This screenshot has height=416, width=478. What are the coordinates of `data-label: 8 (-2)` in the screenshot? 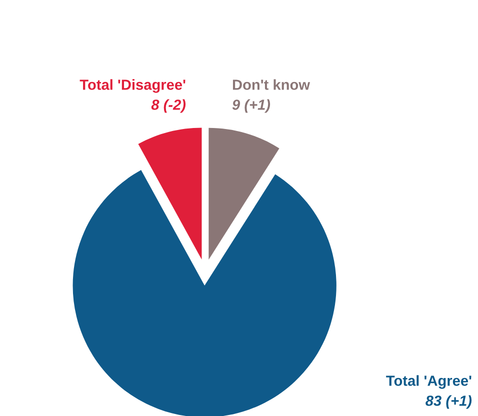 It's located at (168, 106).